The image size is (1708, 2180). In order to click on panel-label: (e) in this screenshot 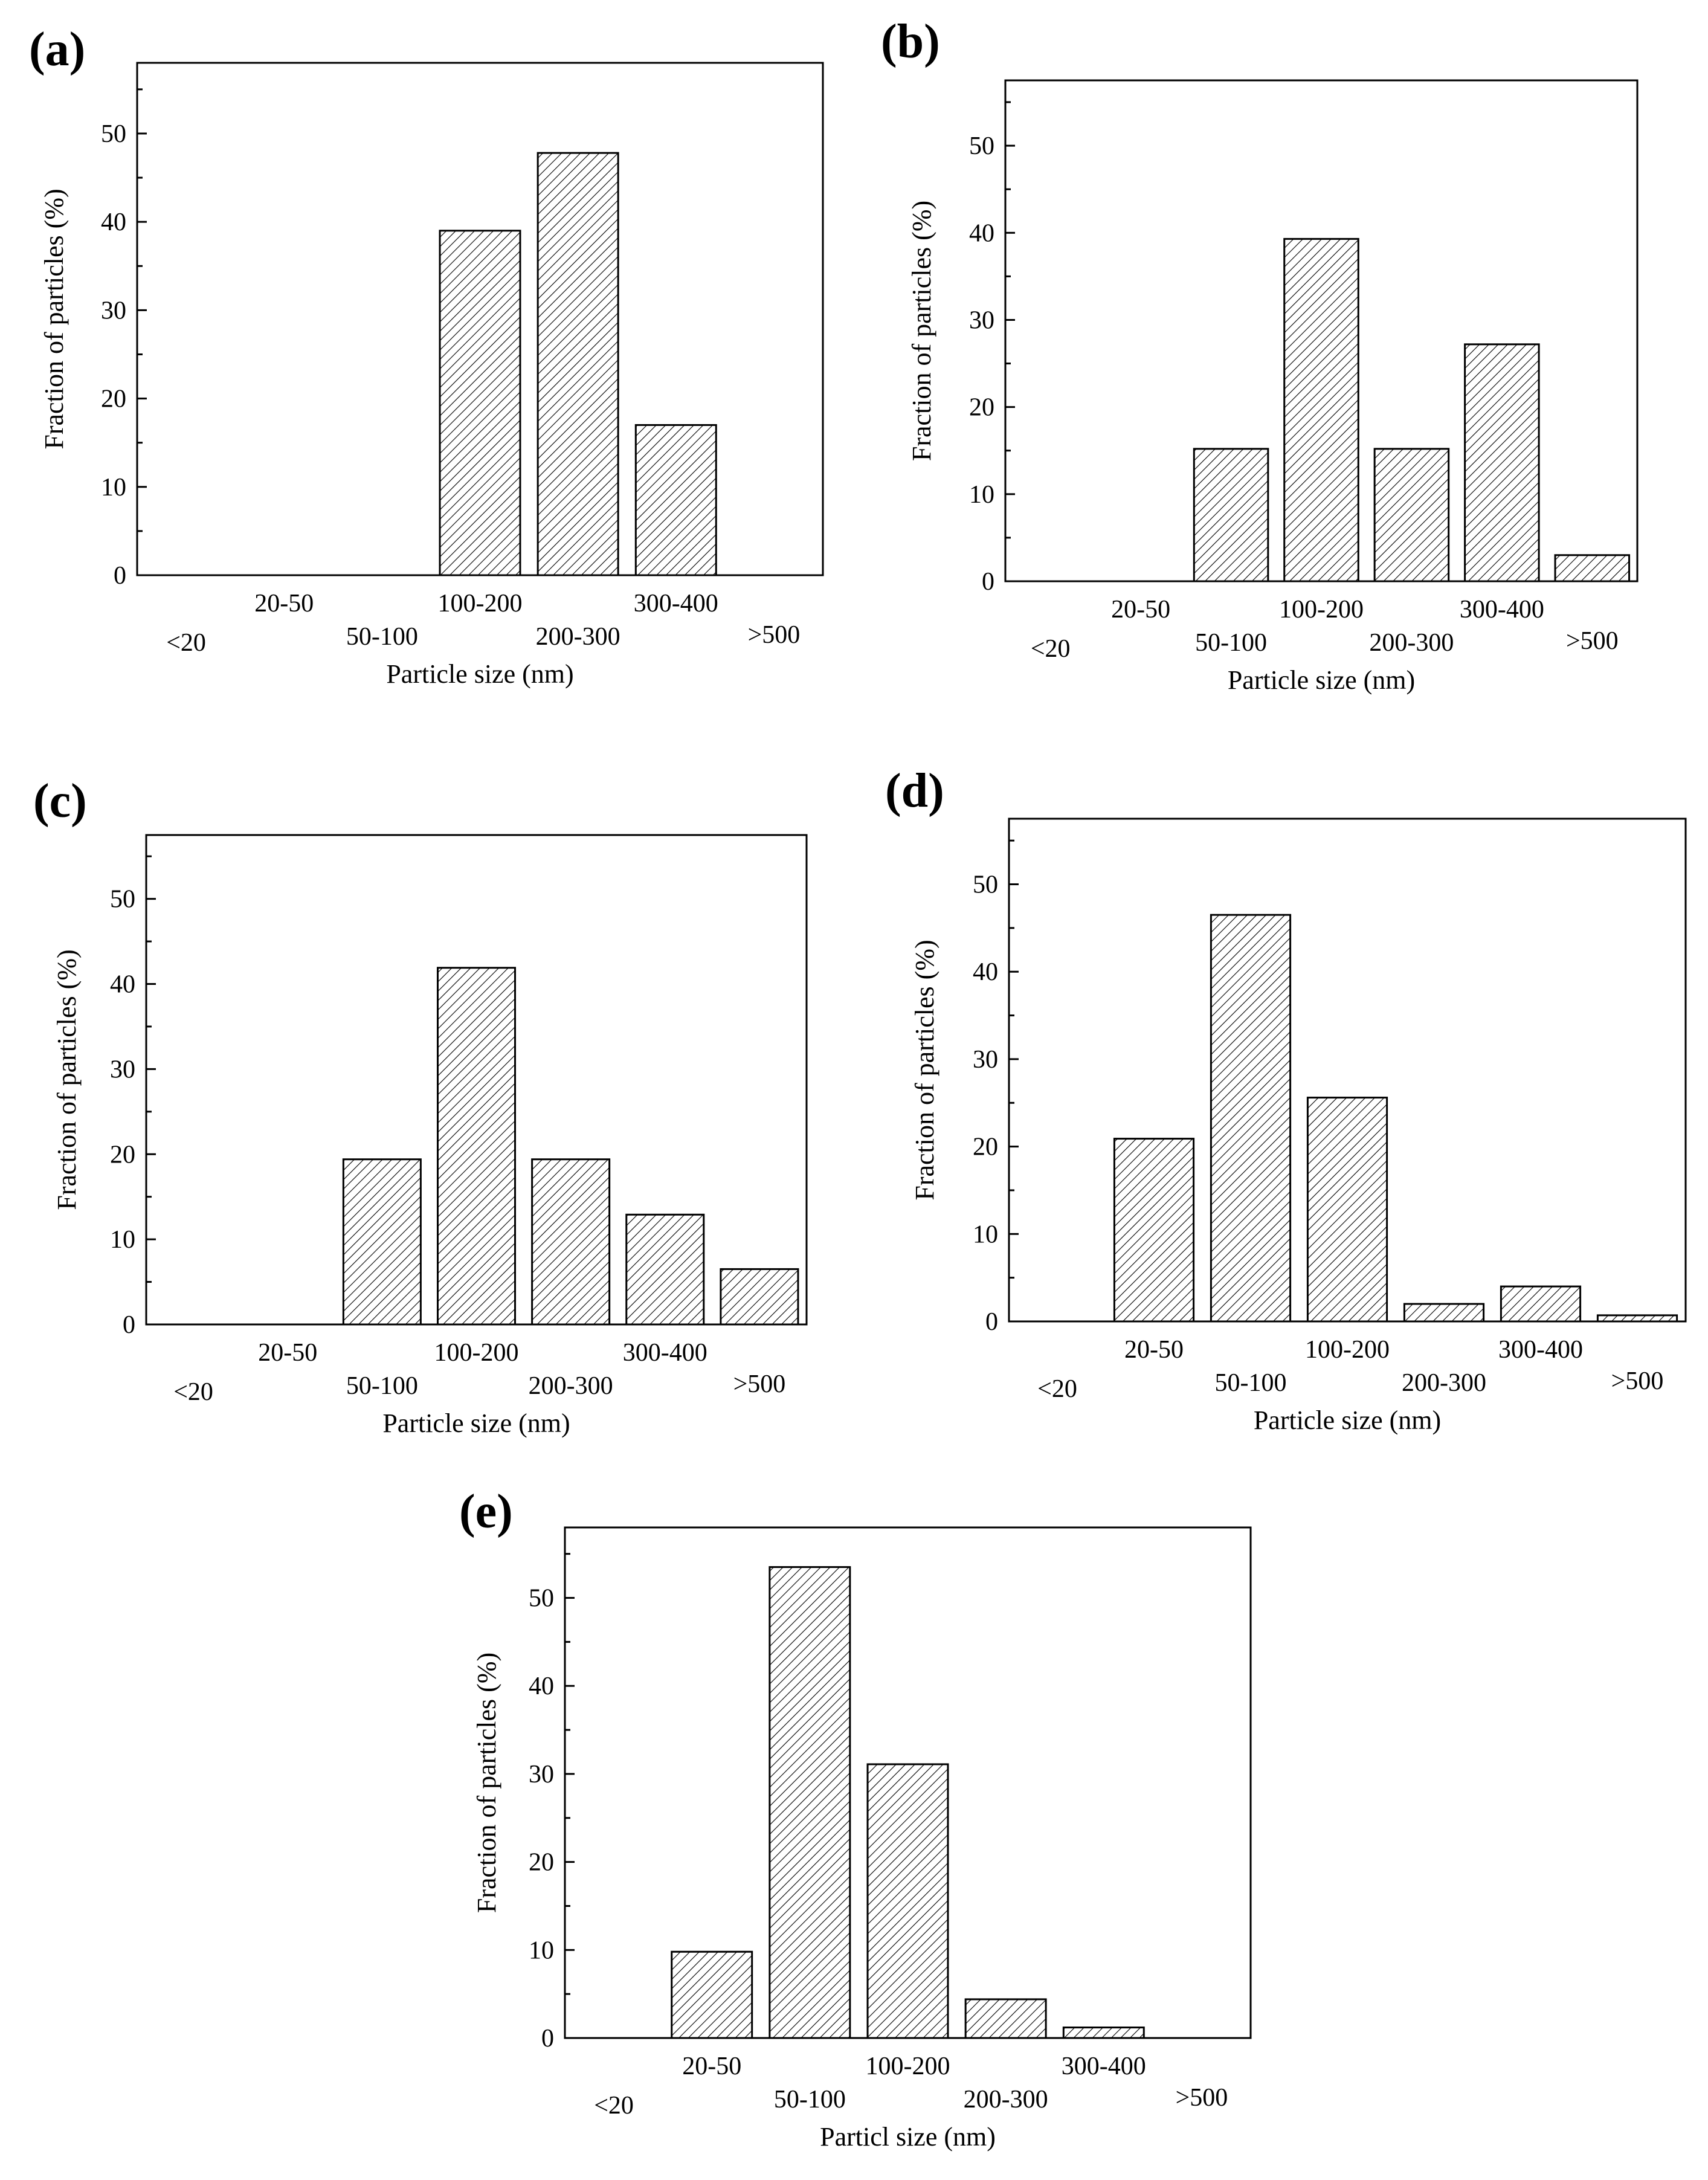, I will do `click(486, 1511)`.